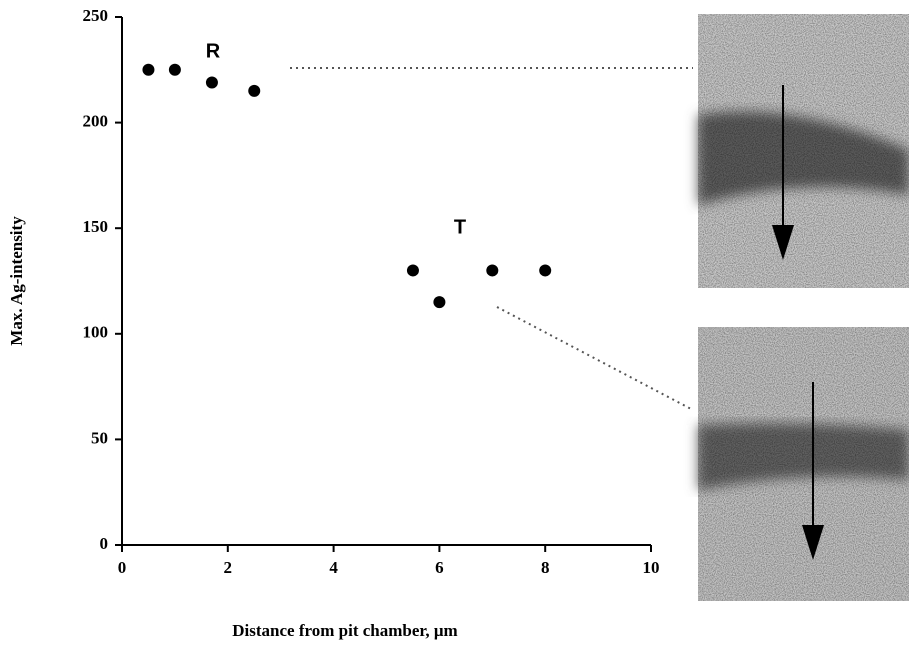  Describe the element at coordinates (228, 567) in the screenshot. I see `x-tick-label: 2` at that location.